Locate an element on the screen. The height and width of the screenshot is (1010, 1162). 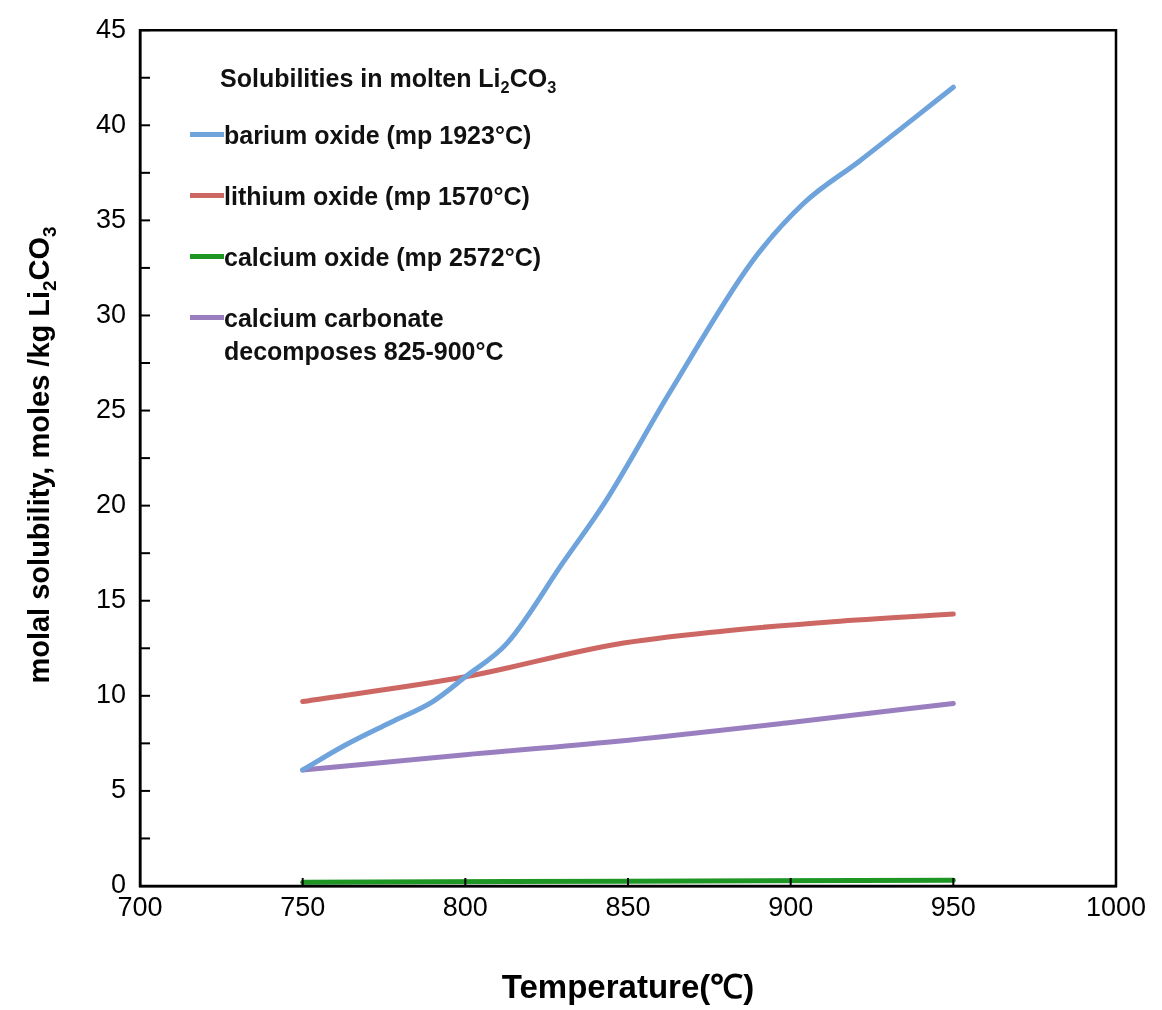
legend-title: Solubilities in molten Li$_{2}$CO$_{3}$ is located at coordinates (388, 80).